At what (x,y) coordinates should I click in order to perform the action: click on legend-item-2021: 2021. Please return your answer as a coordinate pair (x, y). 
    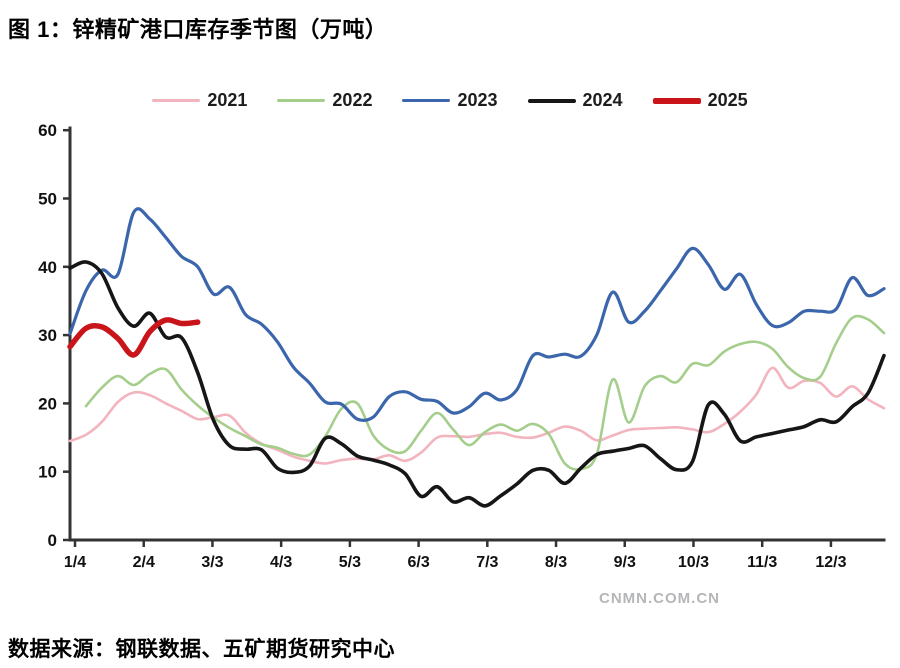
    Looking at the image, I should click on (199, 100).